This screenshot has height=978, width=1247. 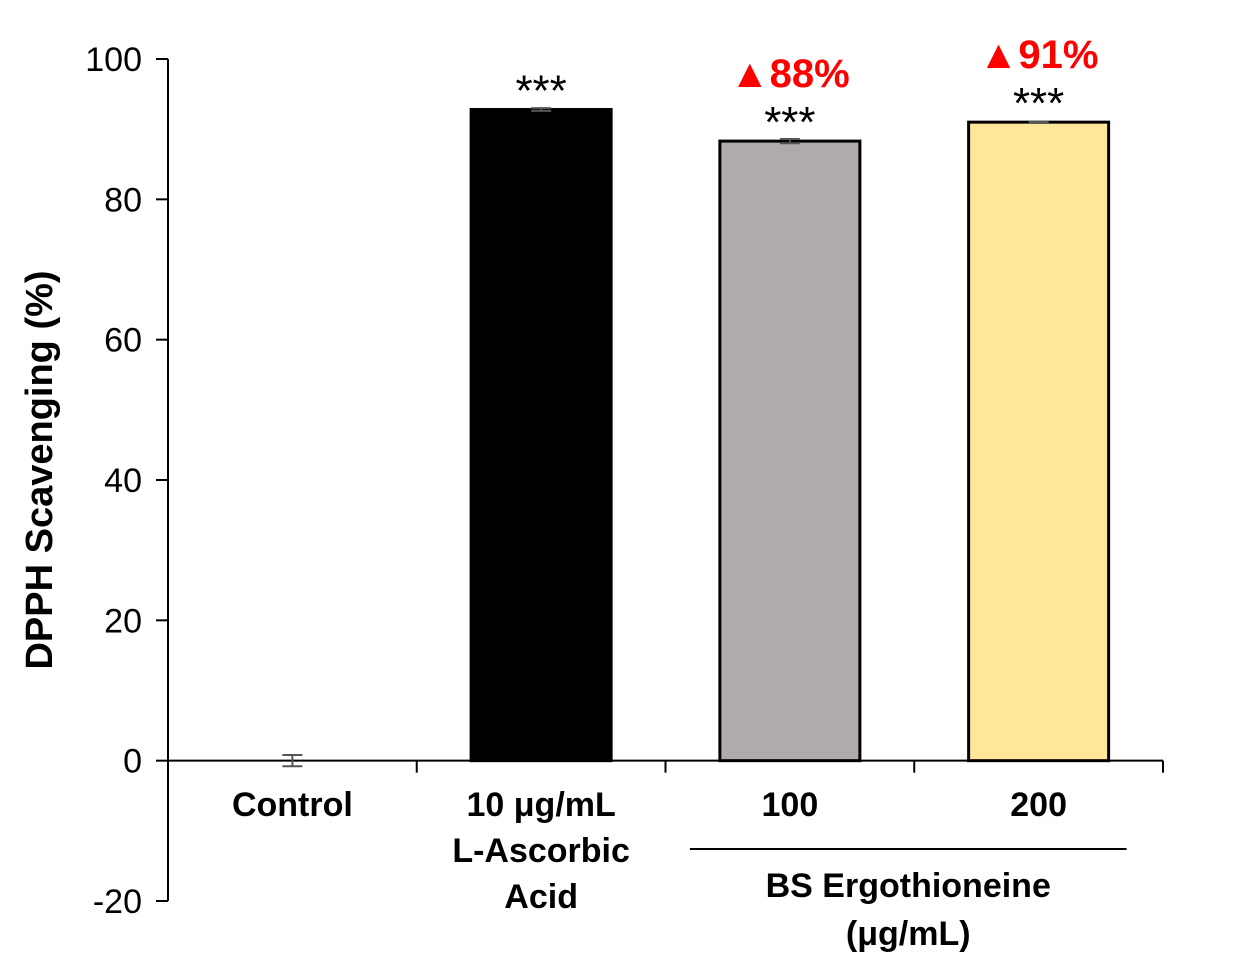 What do you see at coordinates (541, 897) in the screenshot?
I see `x-category-label: Acid` at bounding box center [541, 897].